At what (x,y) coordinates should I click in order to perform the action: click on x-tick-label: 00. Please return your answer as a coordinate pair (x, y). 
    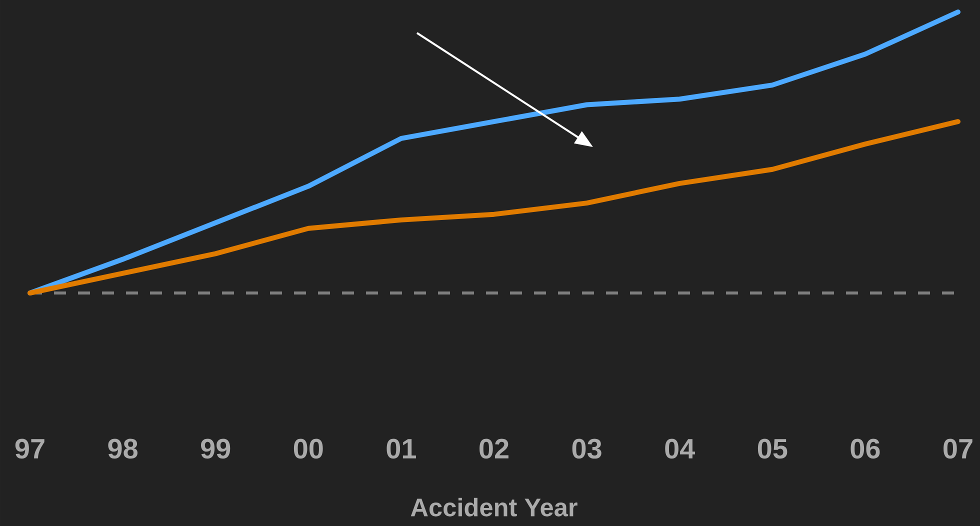
    Looking at the image, I should click on (308, 448).